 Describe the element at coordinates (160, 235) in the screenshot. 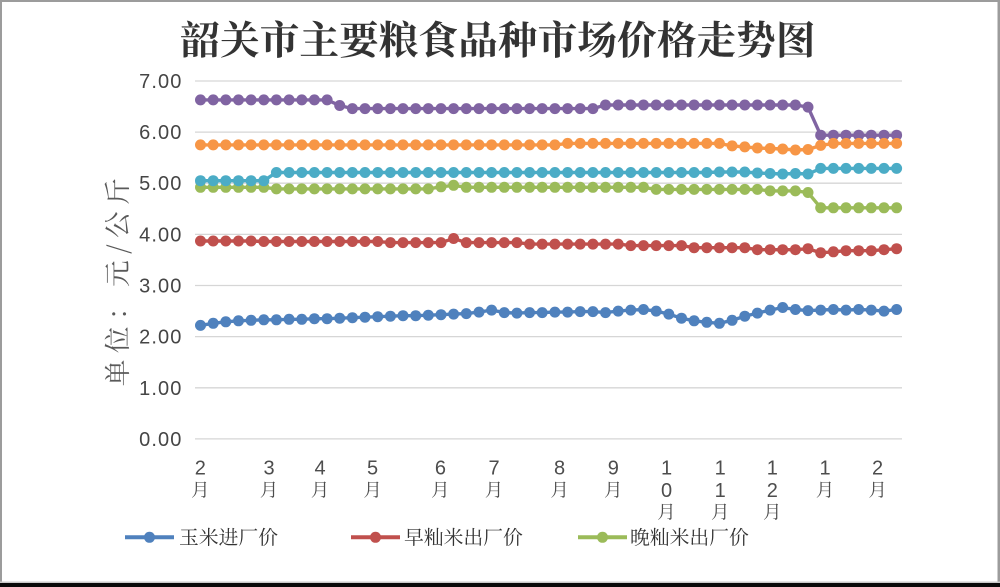

I see `svg-text: 4.00` at that location.